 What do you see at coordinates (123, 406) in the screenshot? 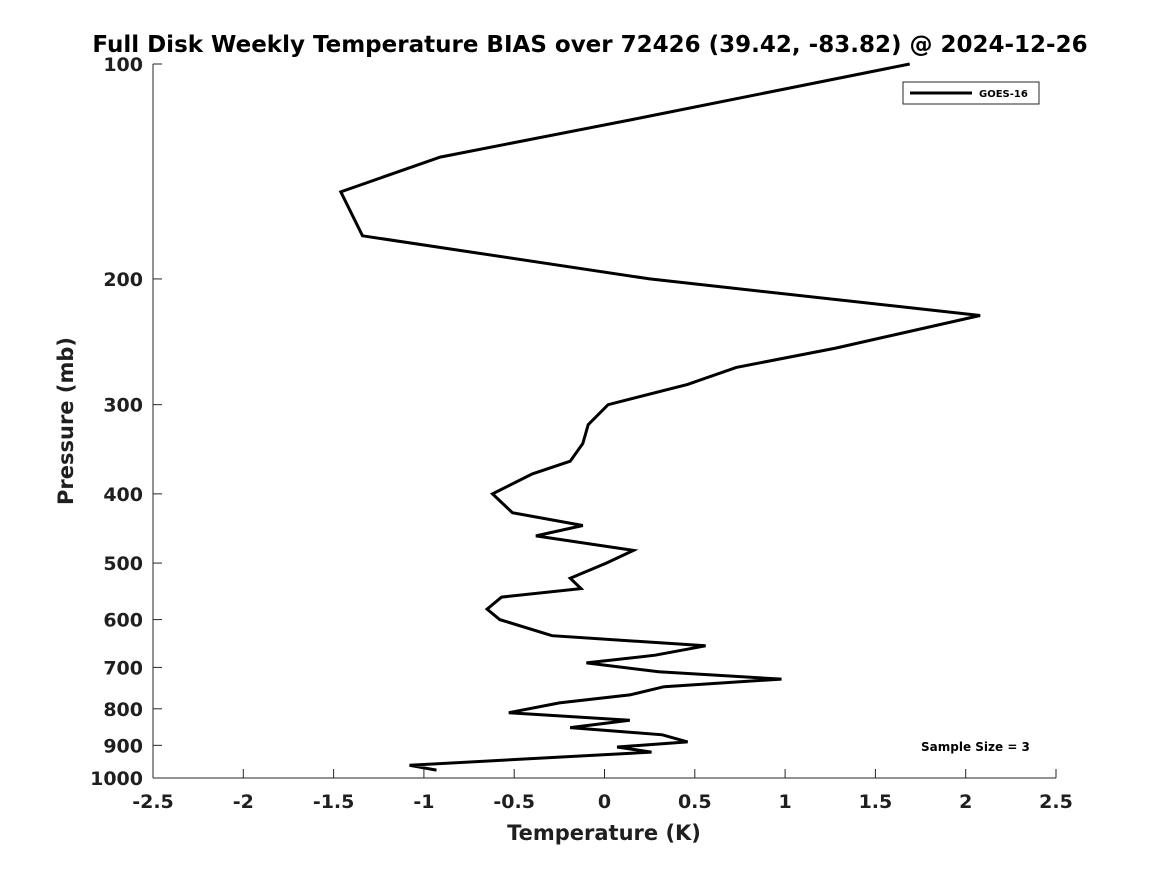
I see `y-tick-label: 300` at bounding box center [123, 406].